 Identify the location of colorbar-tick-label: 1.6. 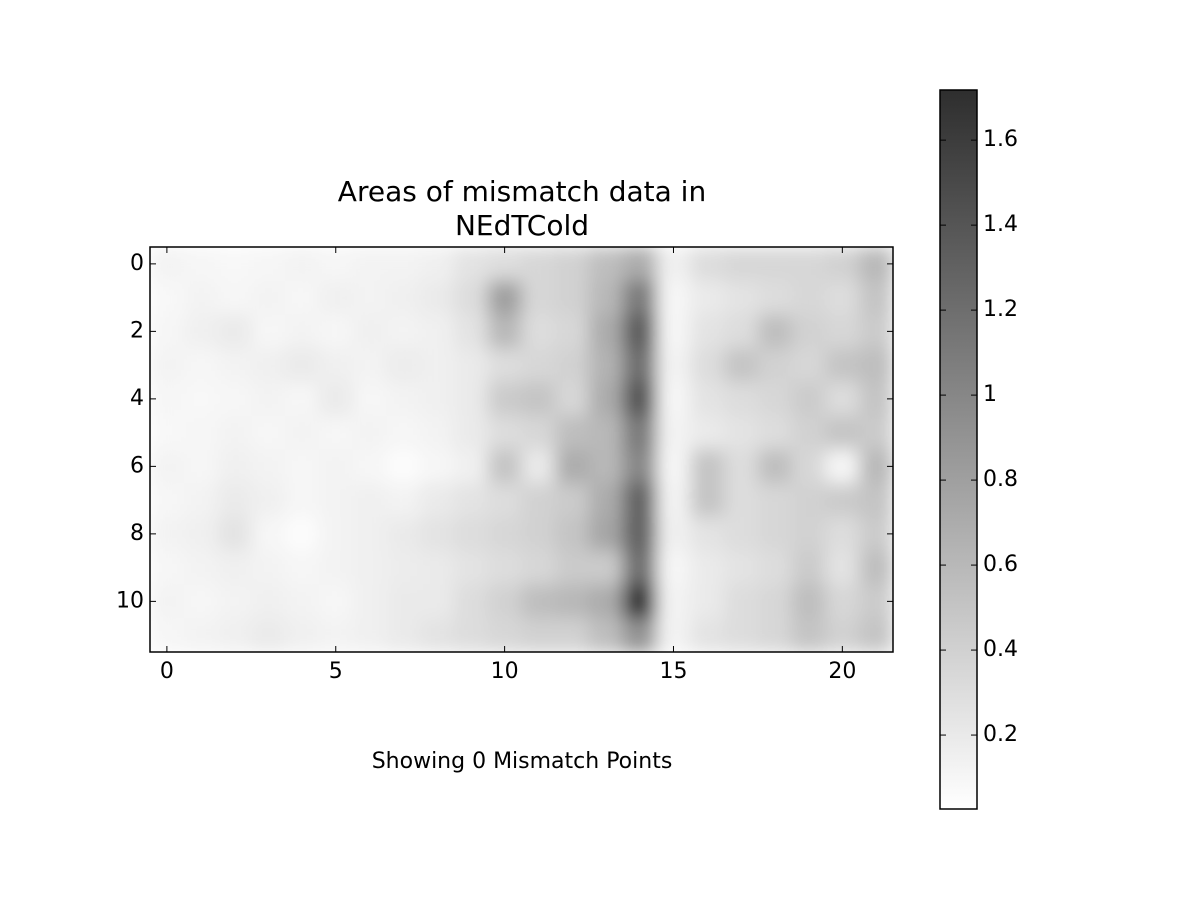
(1000, 139).